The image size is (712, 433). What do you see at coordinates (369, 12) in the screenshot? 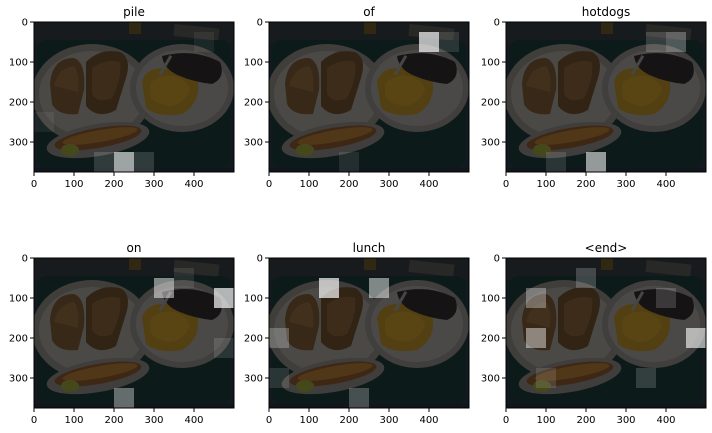
I see `panel-title: of` at bounding box center [369, 12].